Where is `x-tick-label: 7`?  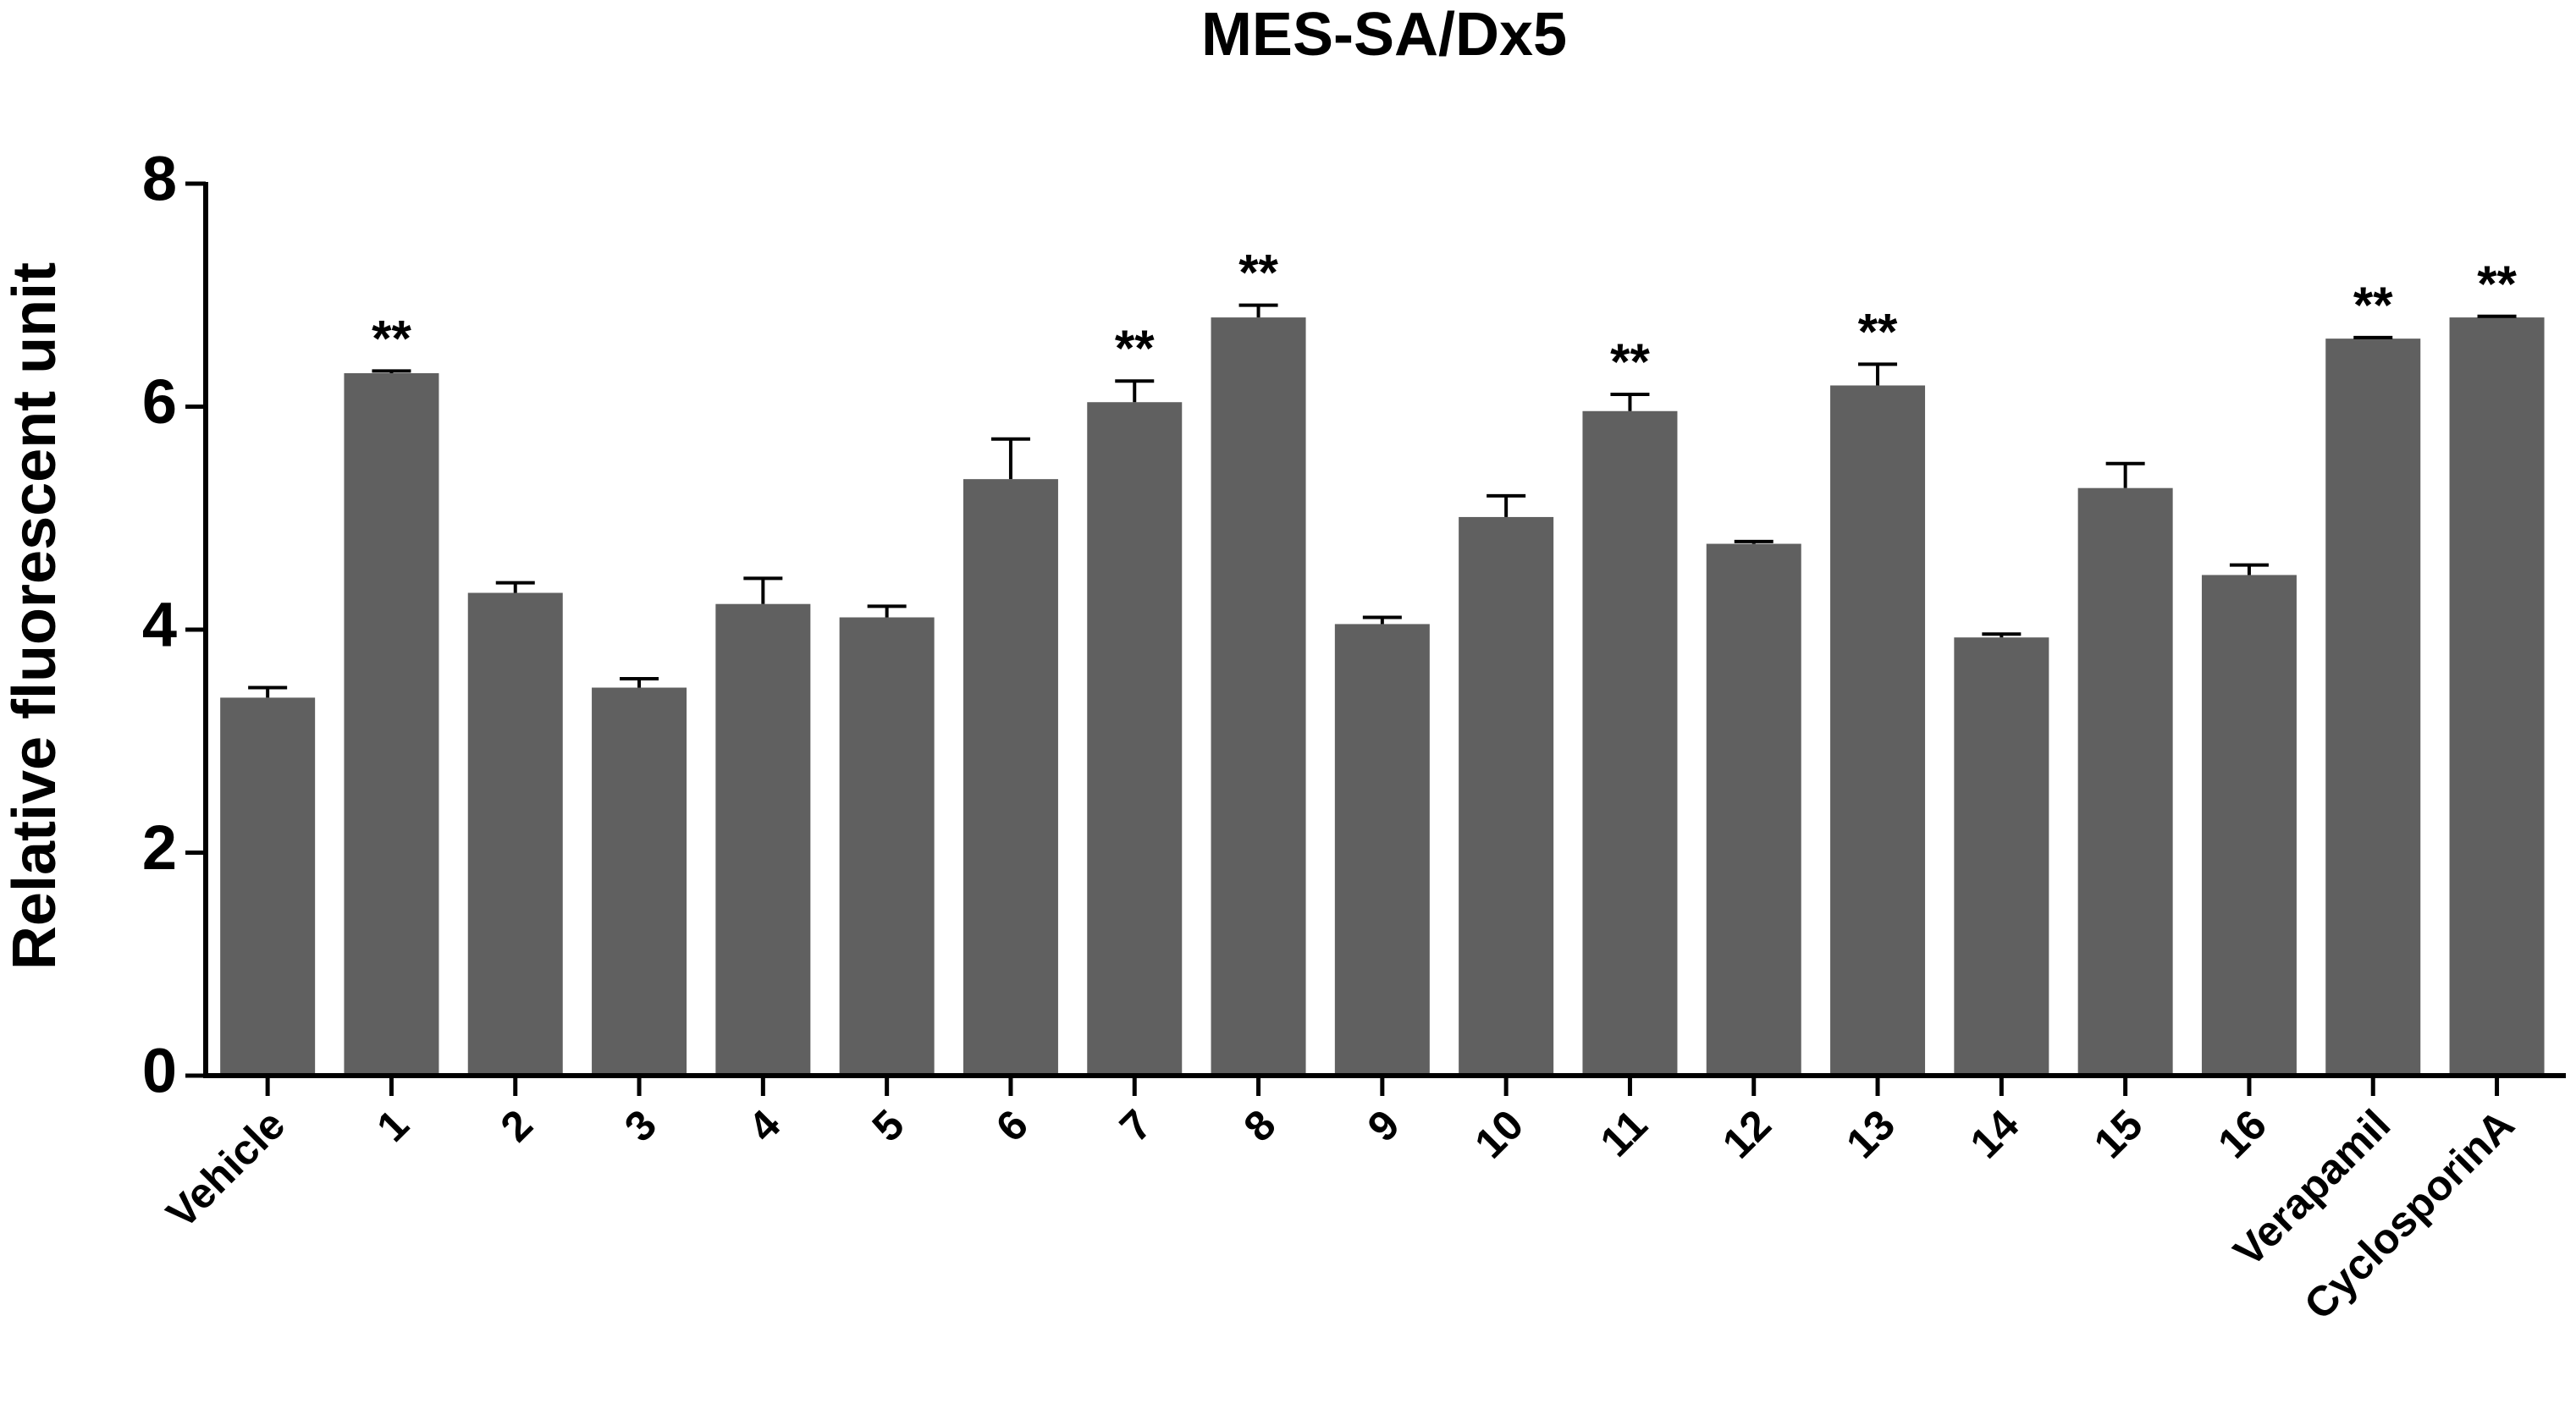 x-tick-label: 7 is located at coordinates (1136, 1126).